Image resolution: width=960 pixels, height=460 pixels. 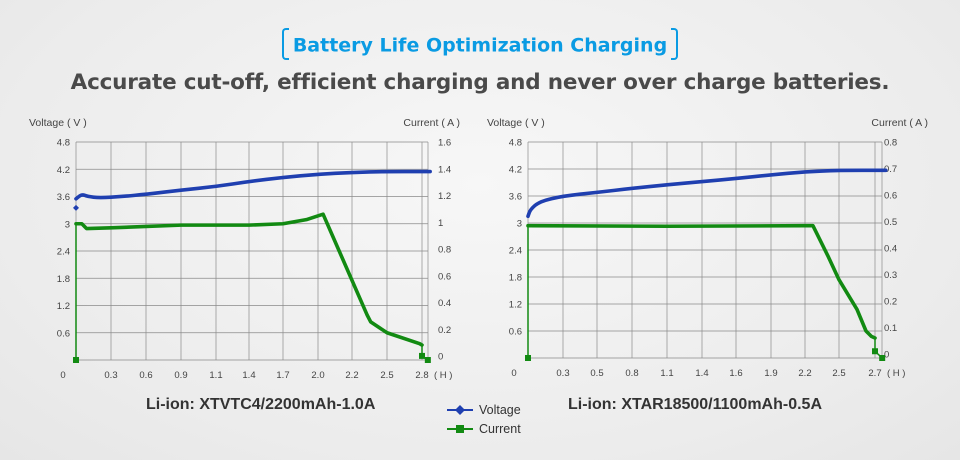 What do you see at coordinates (63, 170) in the screenshot?
I see `chart-1-y-left-tick-label: 4.2` at bounding box center [63, 170].